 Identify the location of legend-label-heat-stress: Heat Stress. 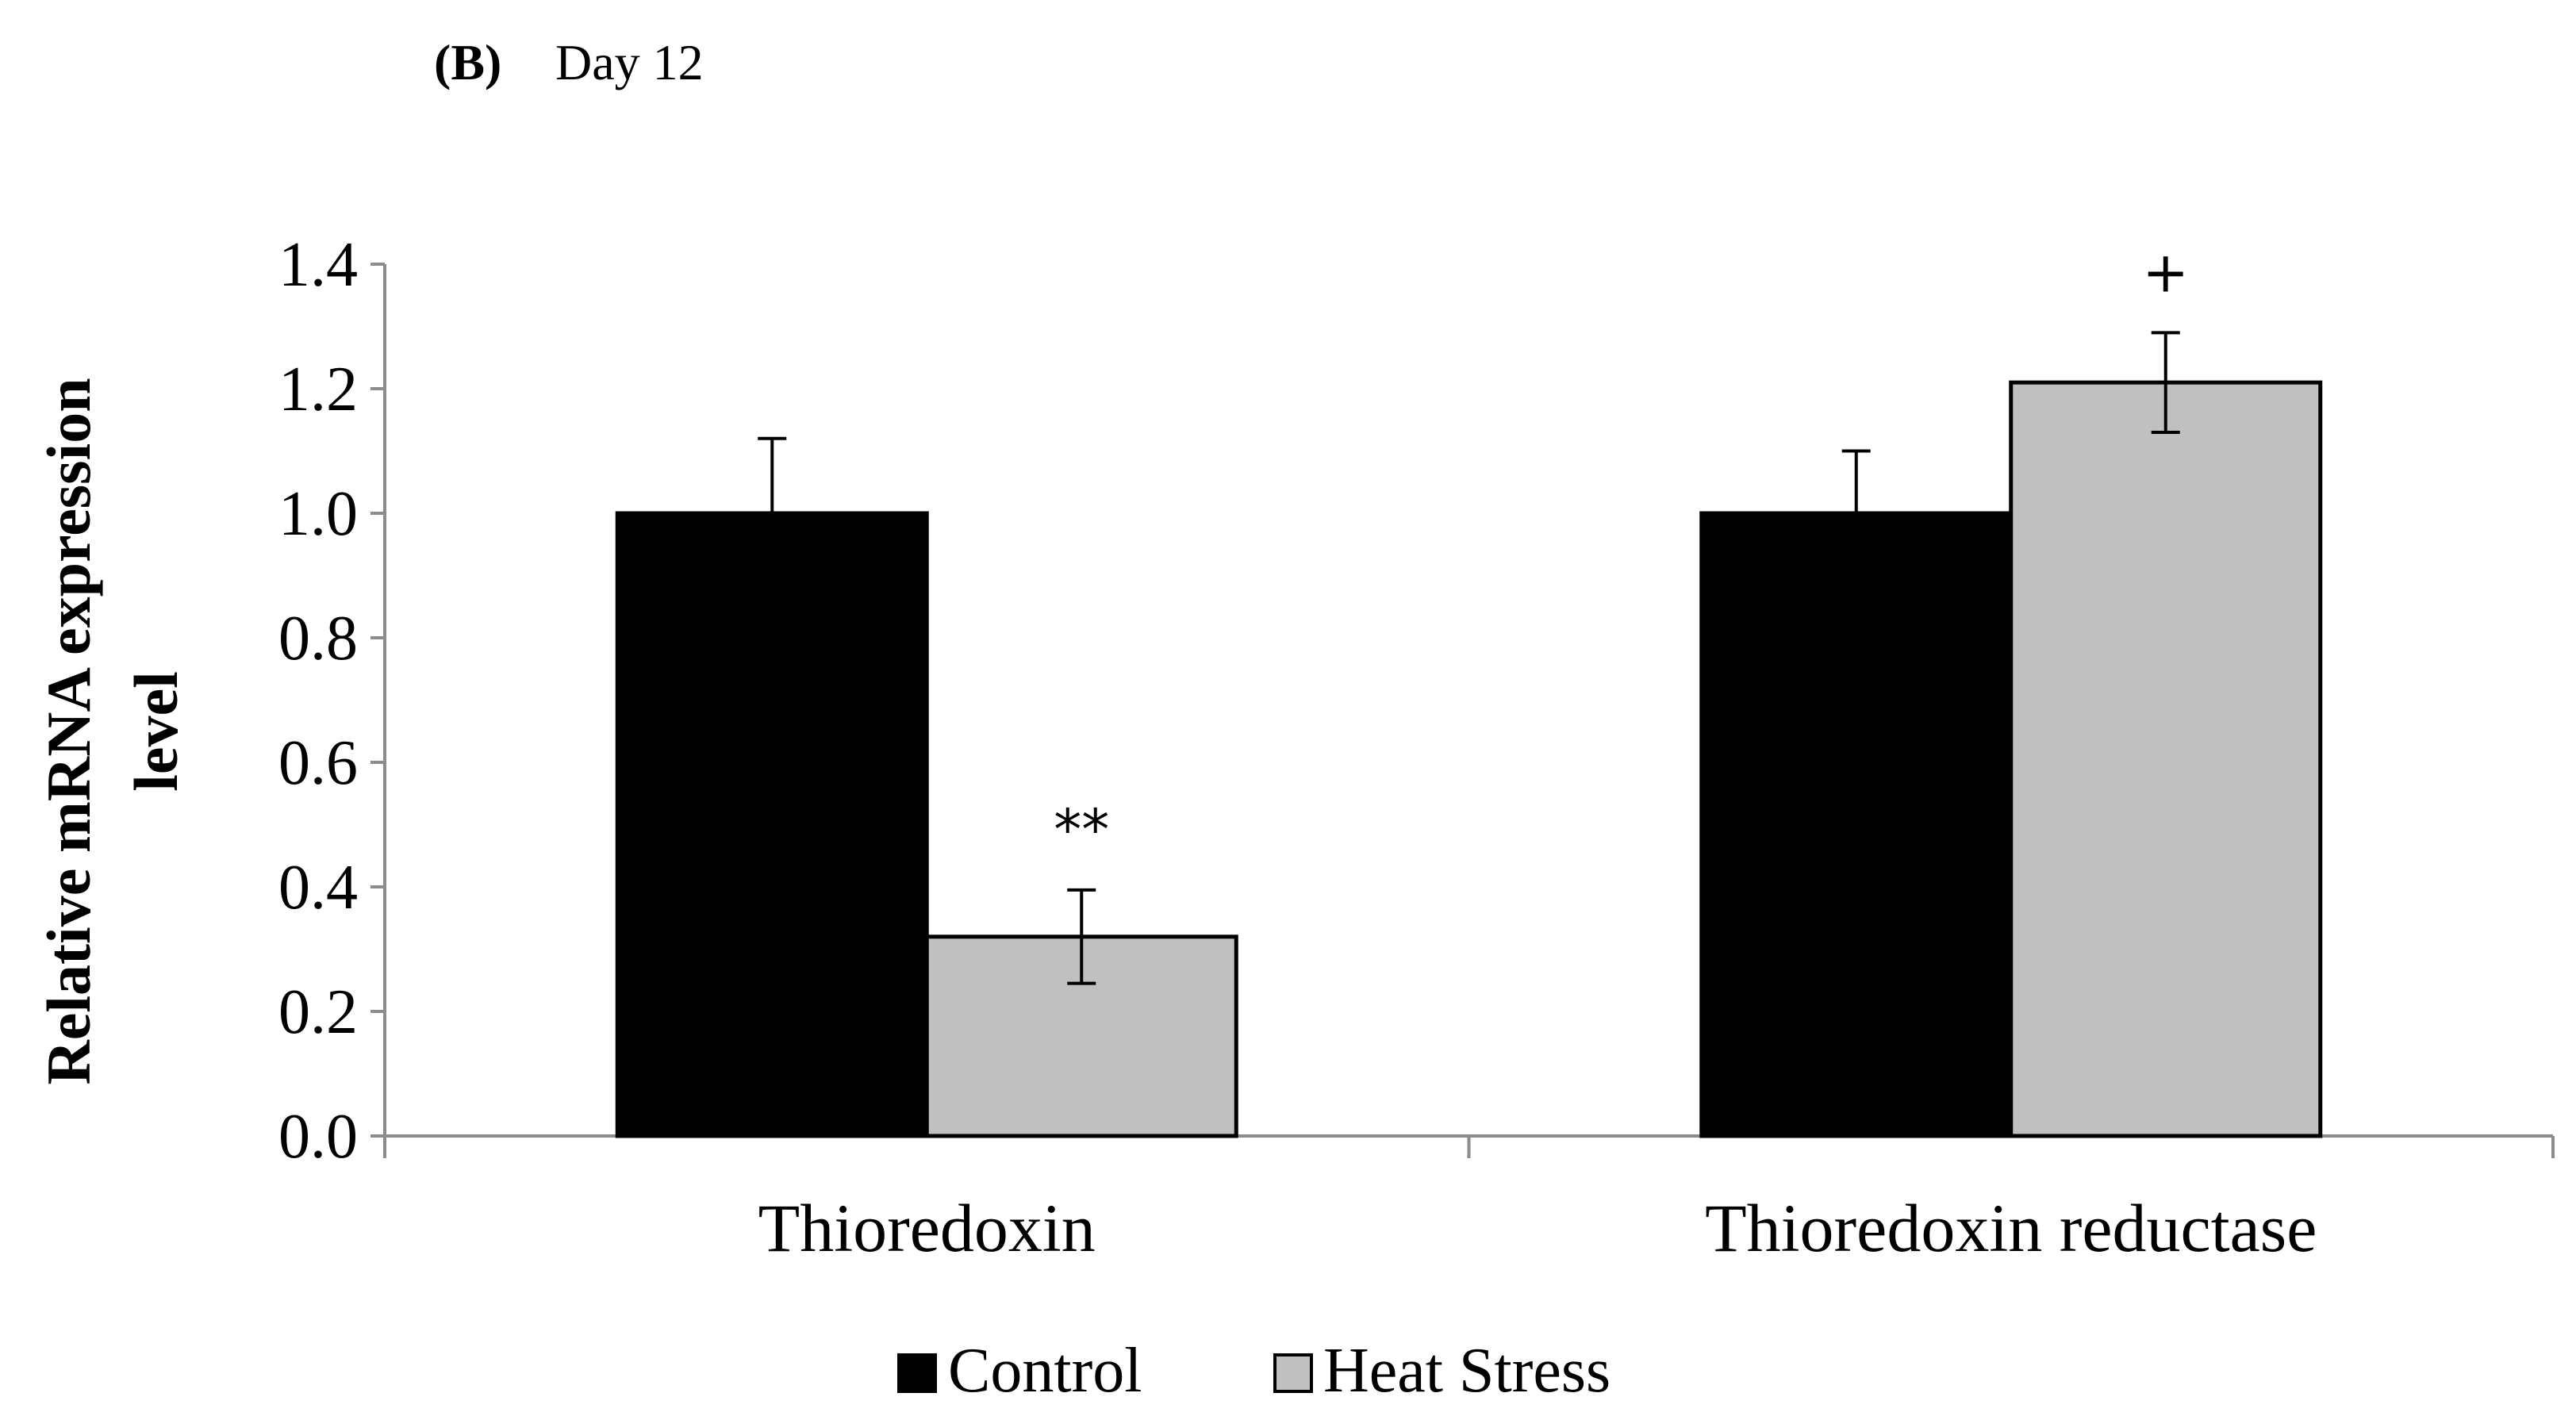
(1466, 1371).